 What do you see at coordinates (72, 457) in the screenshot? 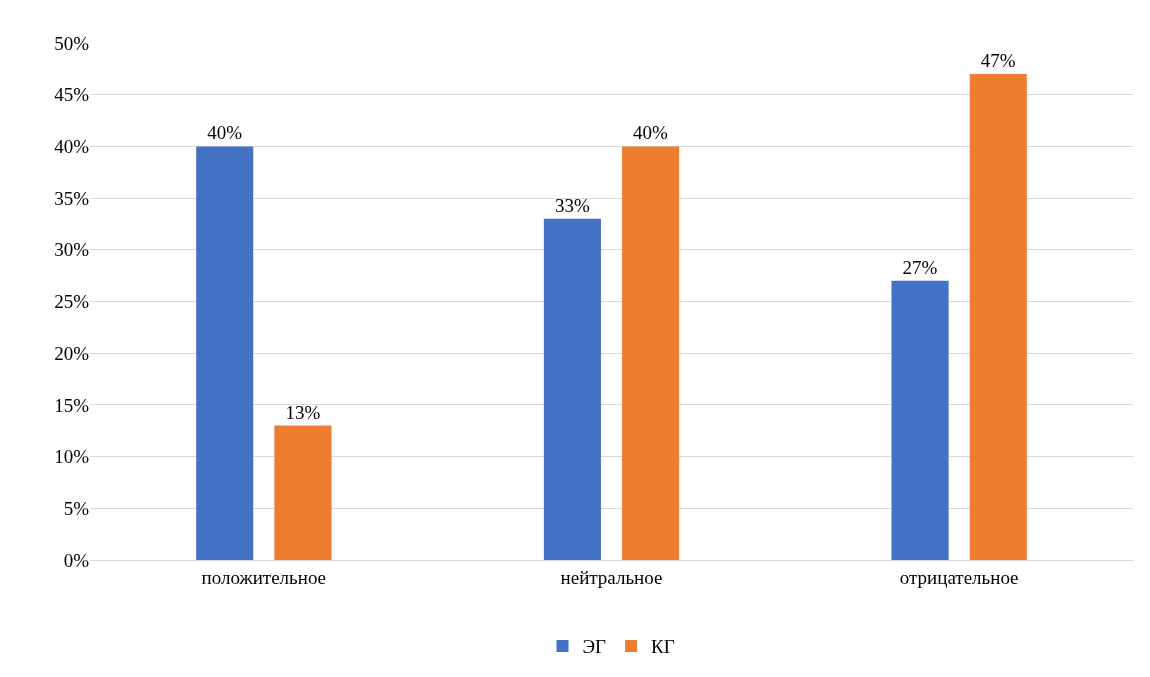
I see `y-tick-label: 10%` at bounding box center [72, 457].